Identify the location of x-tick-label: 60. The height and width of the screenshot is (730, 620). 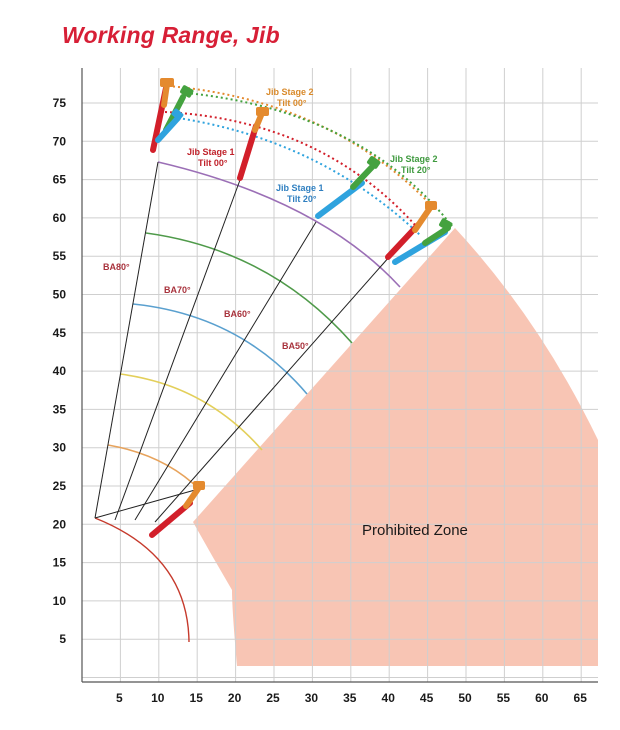
(542, 698).